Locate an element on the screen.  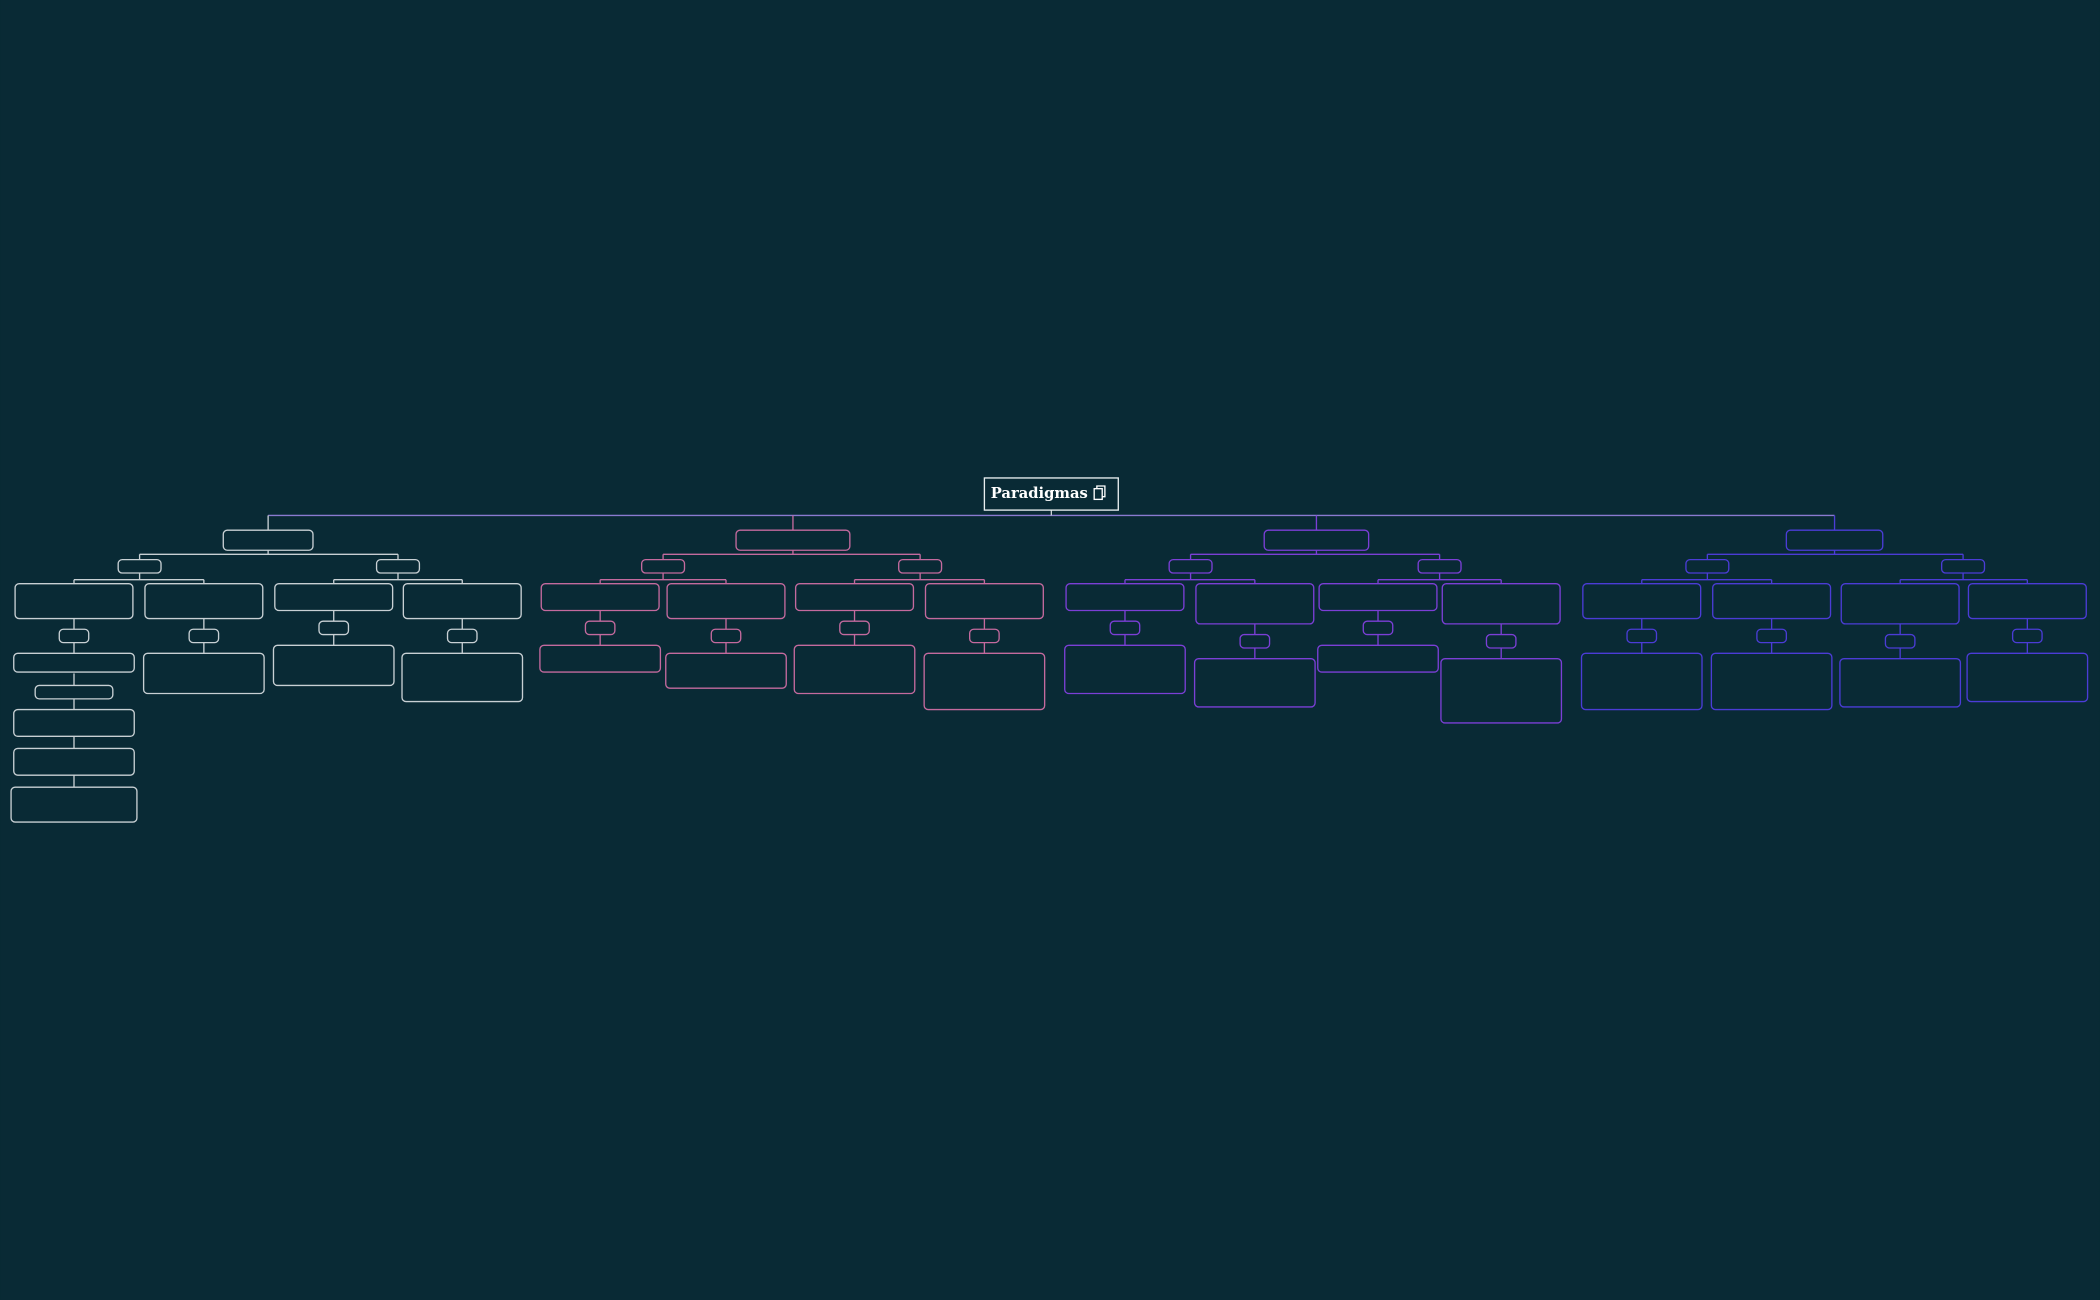
root-box is located at coordinates (1051, 494).